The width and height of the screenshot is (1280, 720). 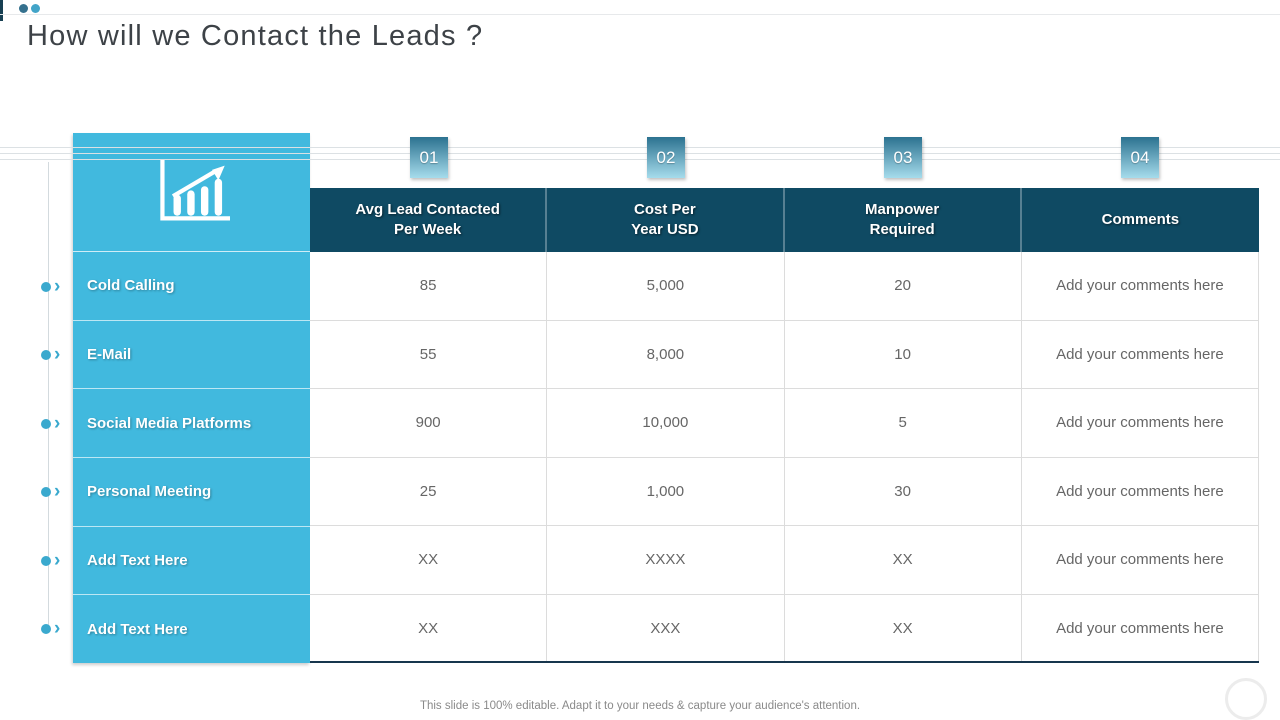 What do you see at coordinates (903, 286) in the screenshot?
I see `table-cell: 20` at bounding box center [903, 286].